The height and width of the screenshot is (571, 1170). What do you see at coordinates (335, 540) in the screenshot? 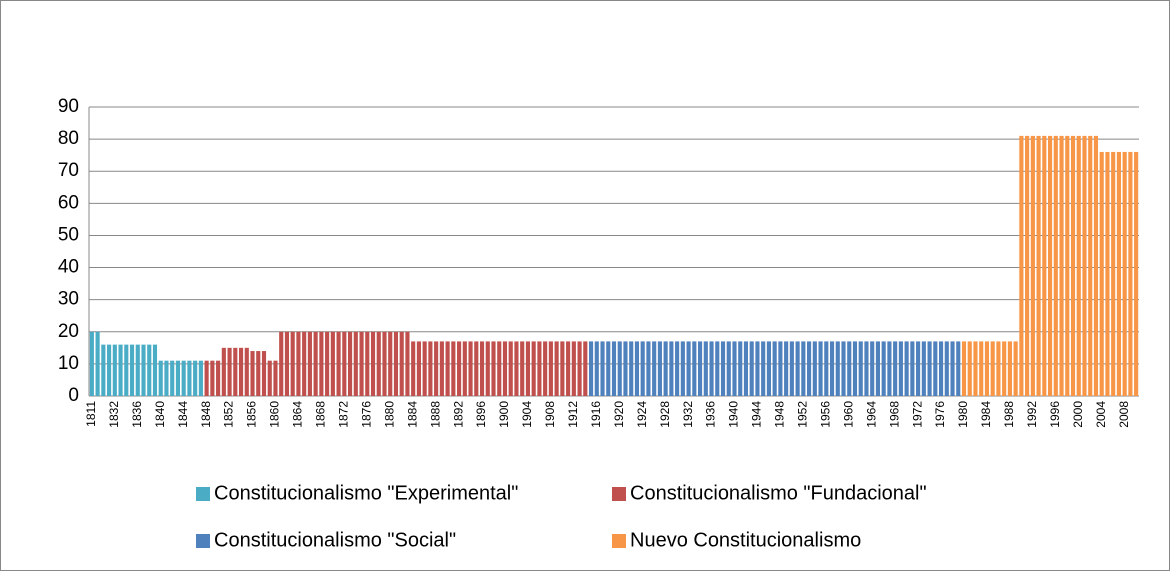
I see `legend-label: Constitucionalismo "Social"` at bounding box center [335, 540].